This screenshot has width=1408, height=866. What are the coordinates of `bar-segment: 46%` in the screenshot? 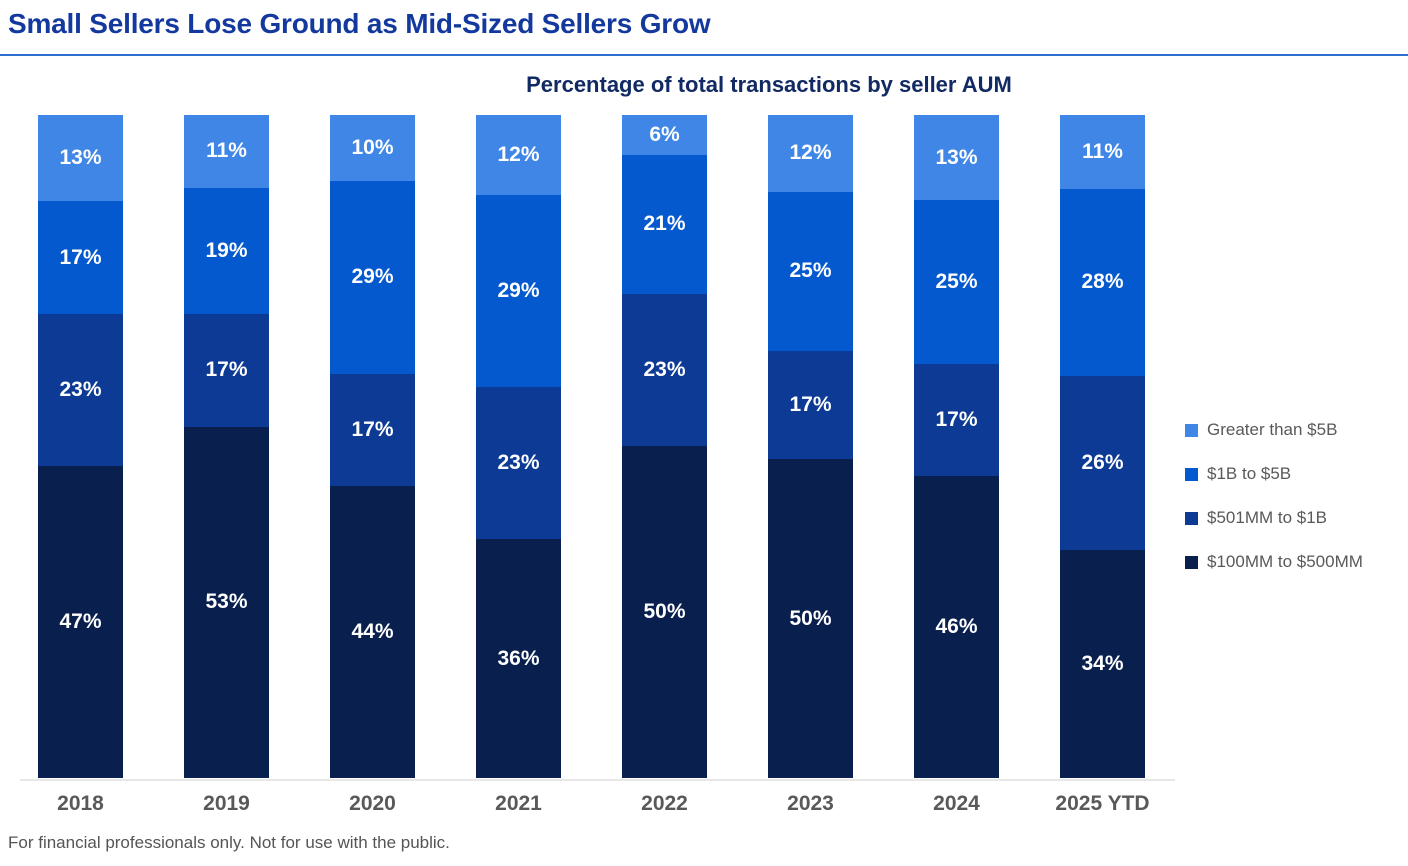 It's located at (956, 627).